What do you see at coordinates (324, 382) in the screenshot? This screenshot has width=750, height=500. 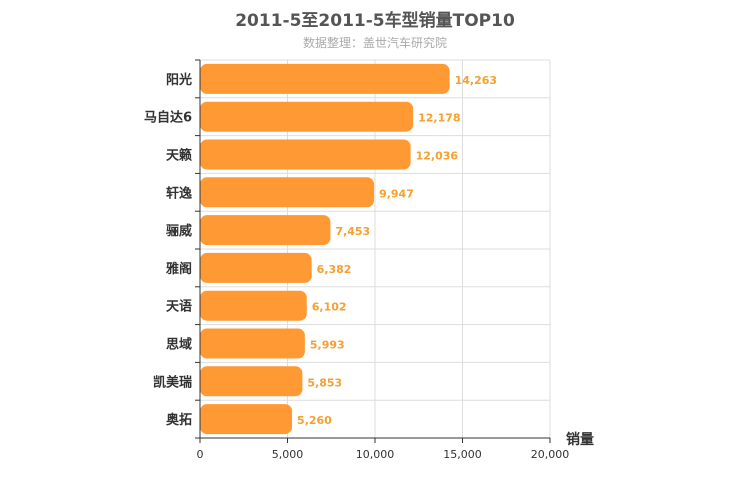 I see `data-label: 5,853` at bounding box center [324, 382].